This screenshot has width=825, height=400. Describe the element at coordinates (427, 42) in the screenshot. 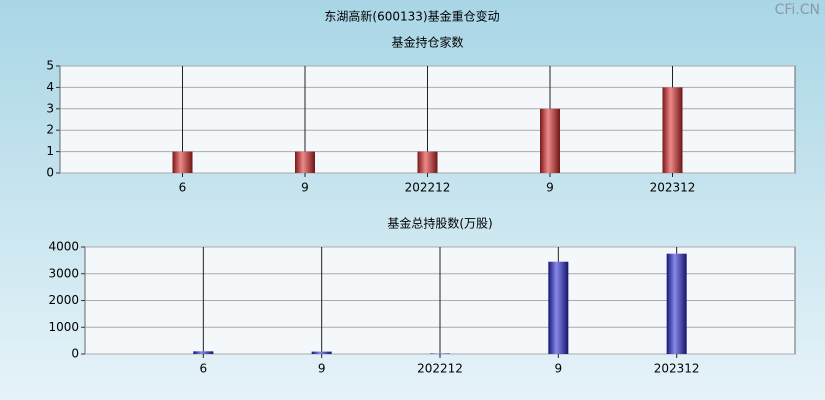

I see `chart-title: 基金持仓家数` at that location.